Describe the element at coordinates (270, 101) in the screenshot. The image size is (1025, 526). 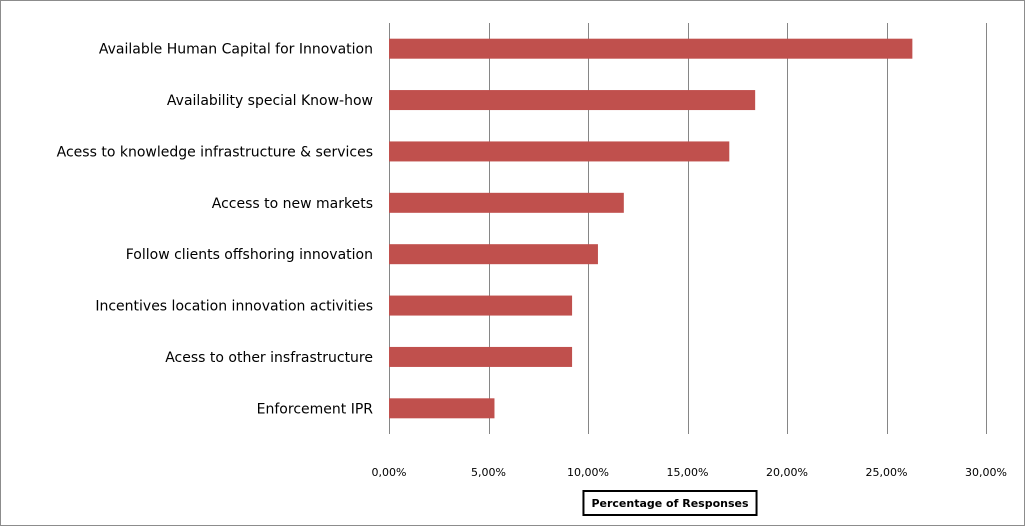
I see `category-label: Availability special Know-how` at that location.